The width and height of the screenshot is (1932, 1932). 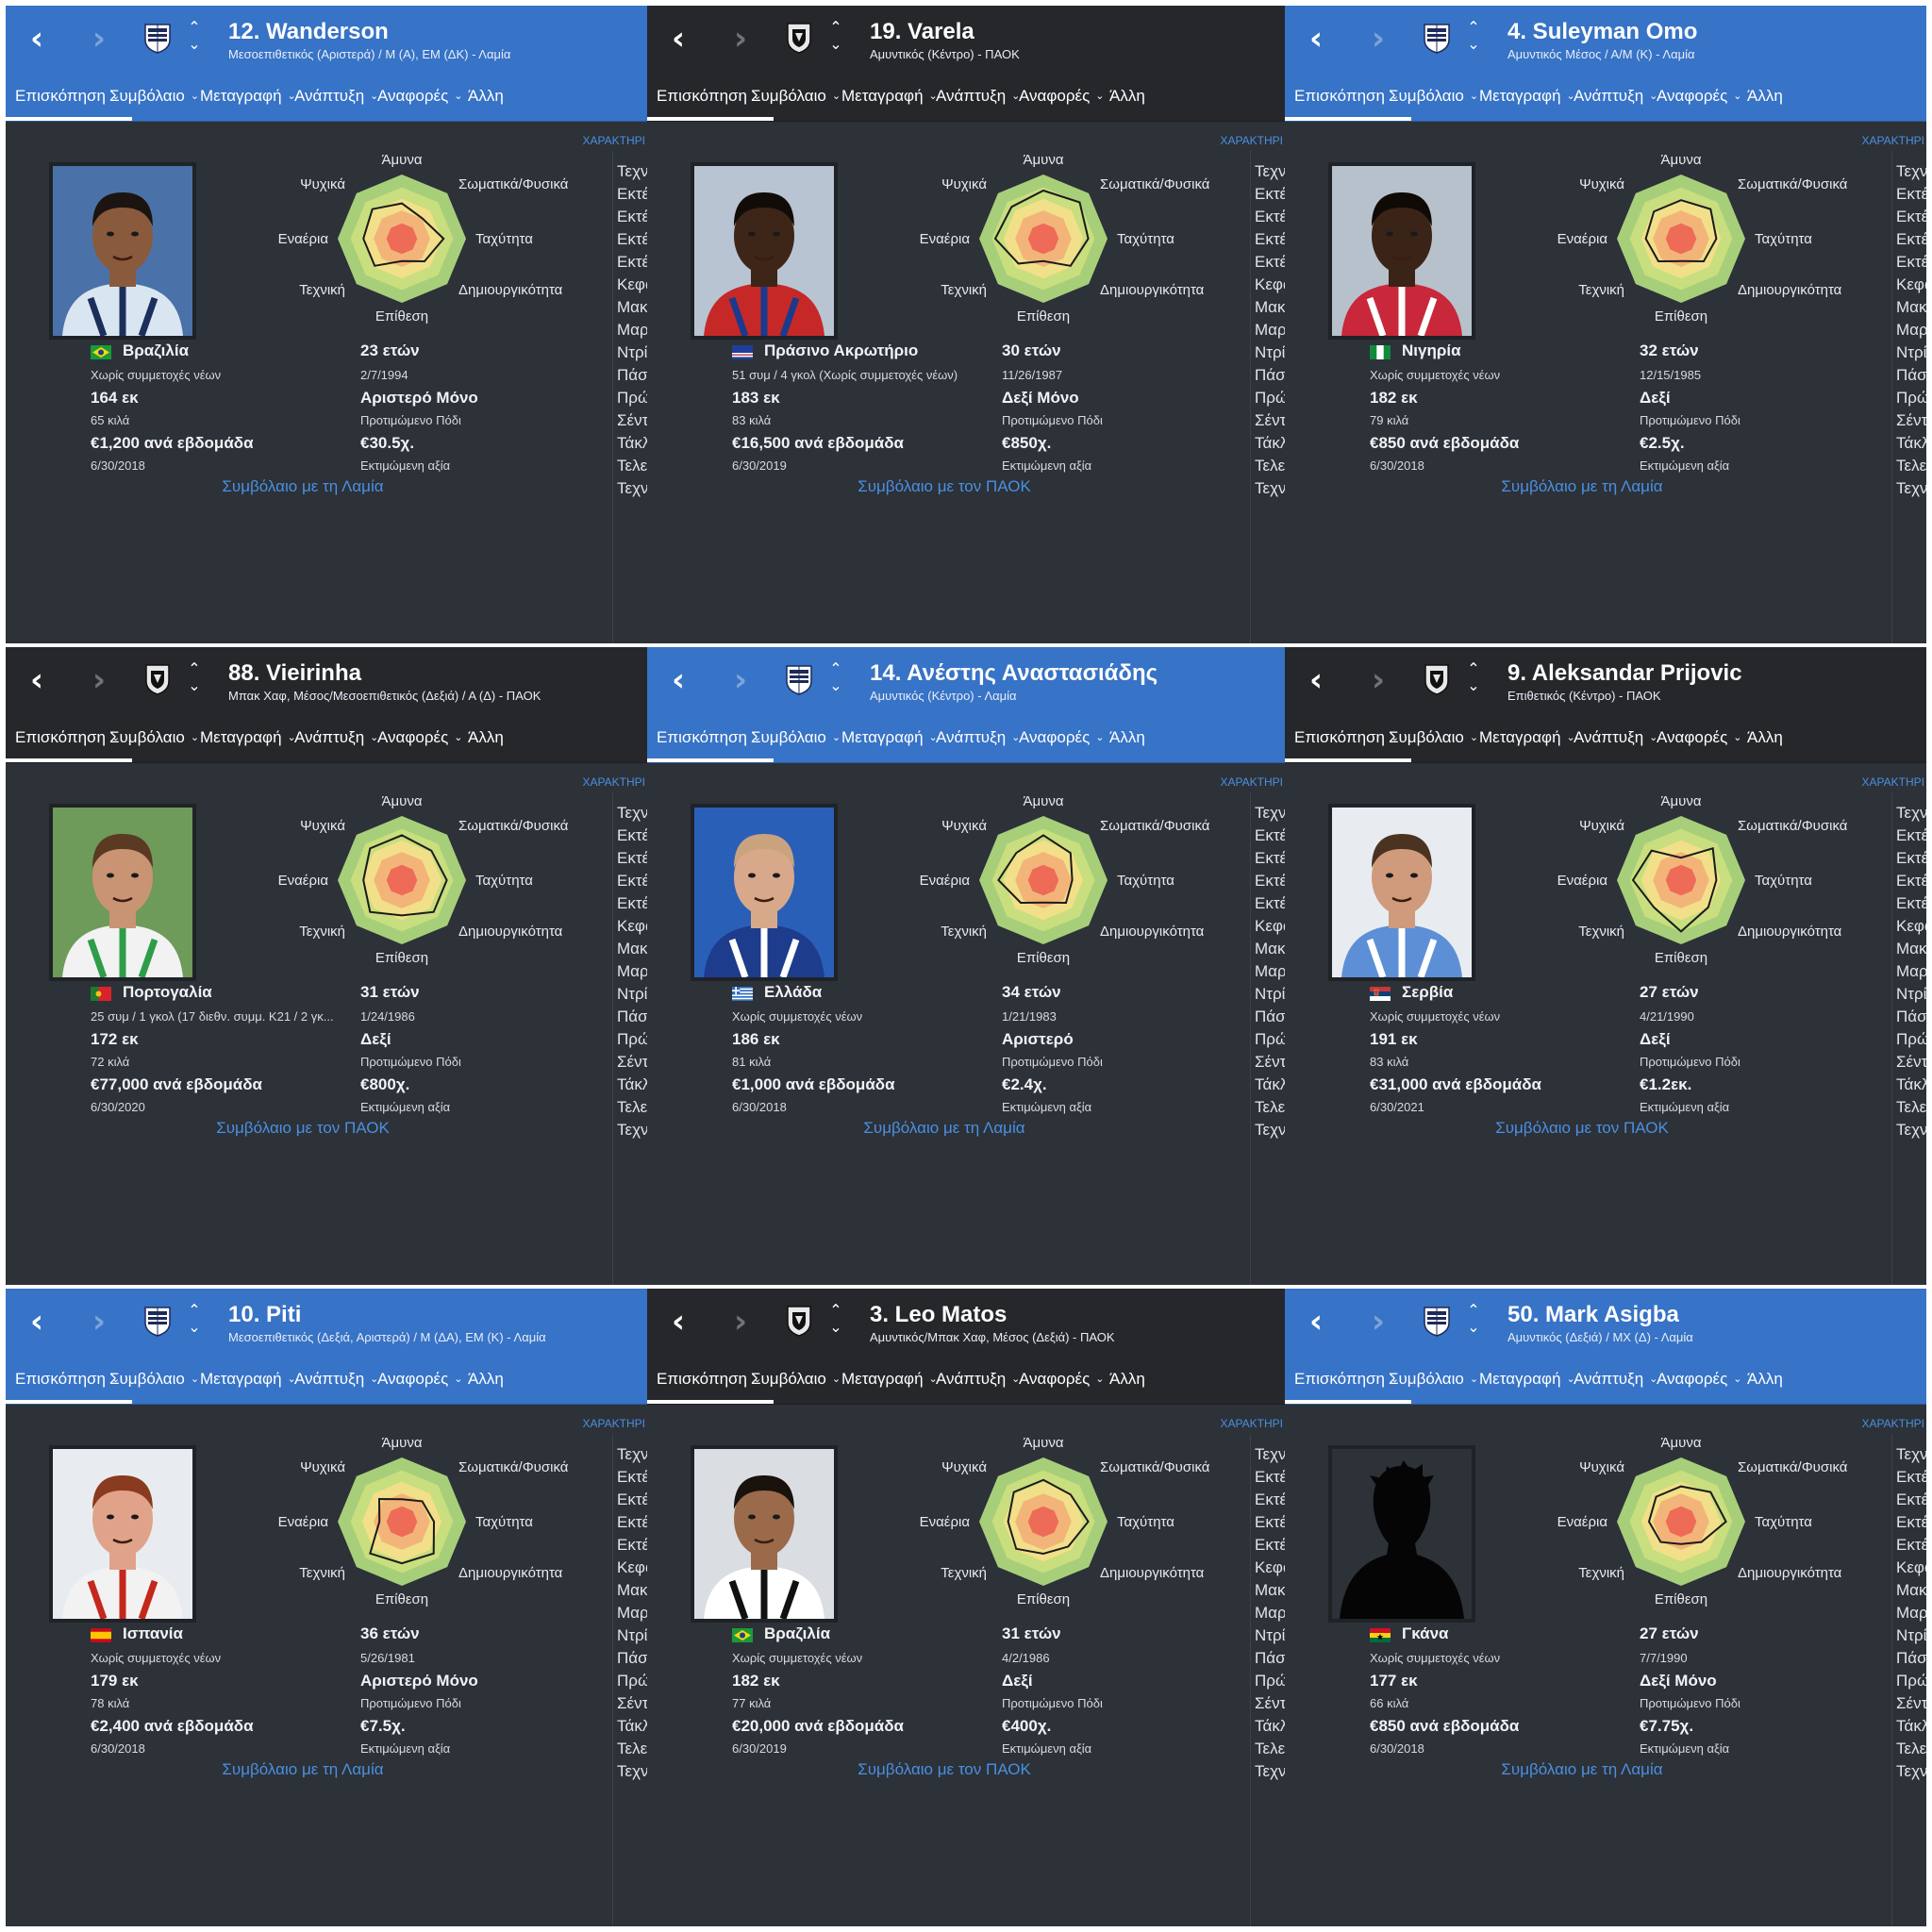 What do you see at coordinates (797, 1633) in the screenshot?
I see `nationality: Βραζιλία` at bounding box center [797, 1633].